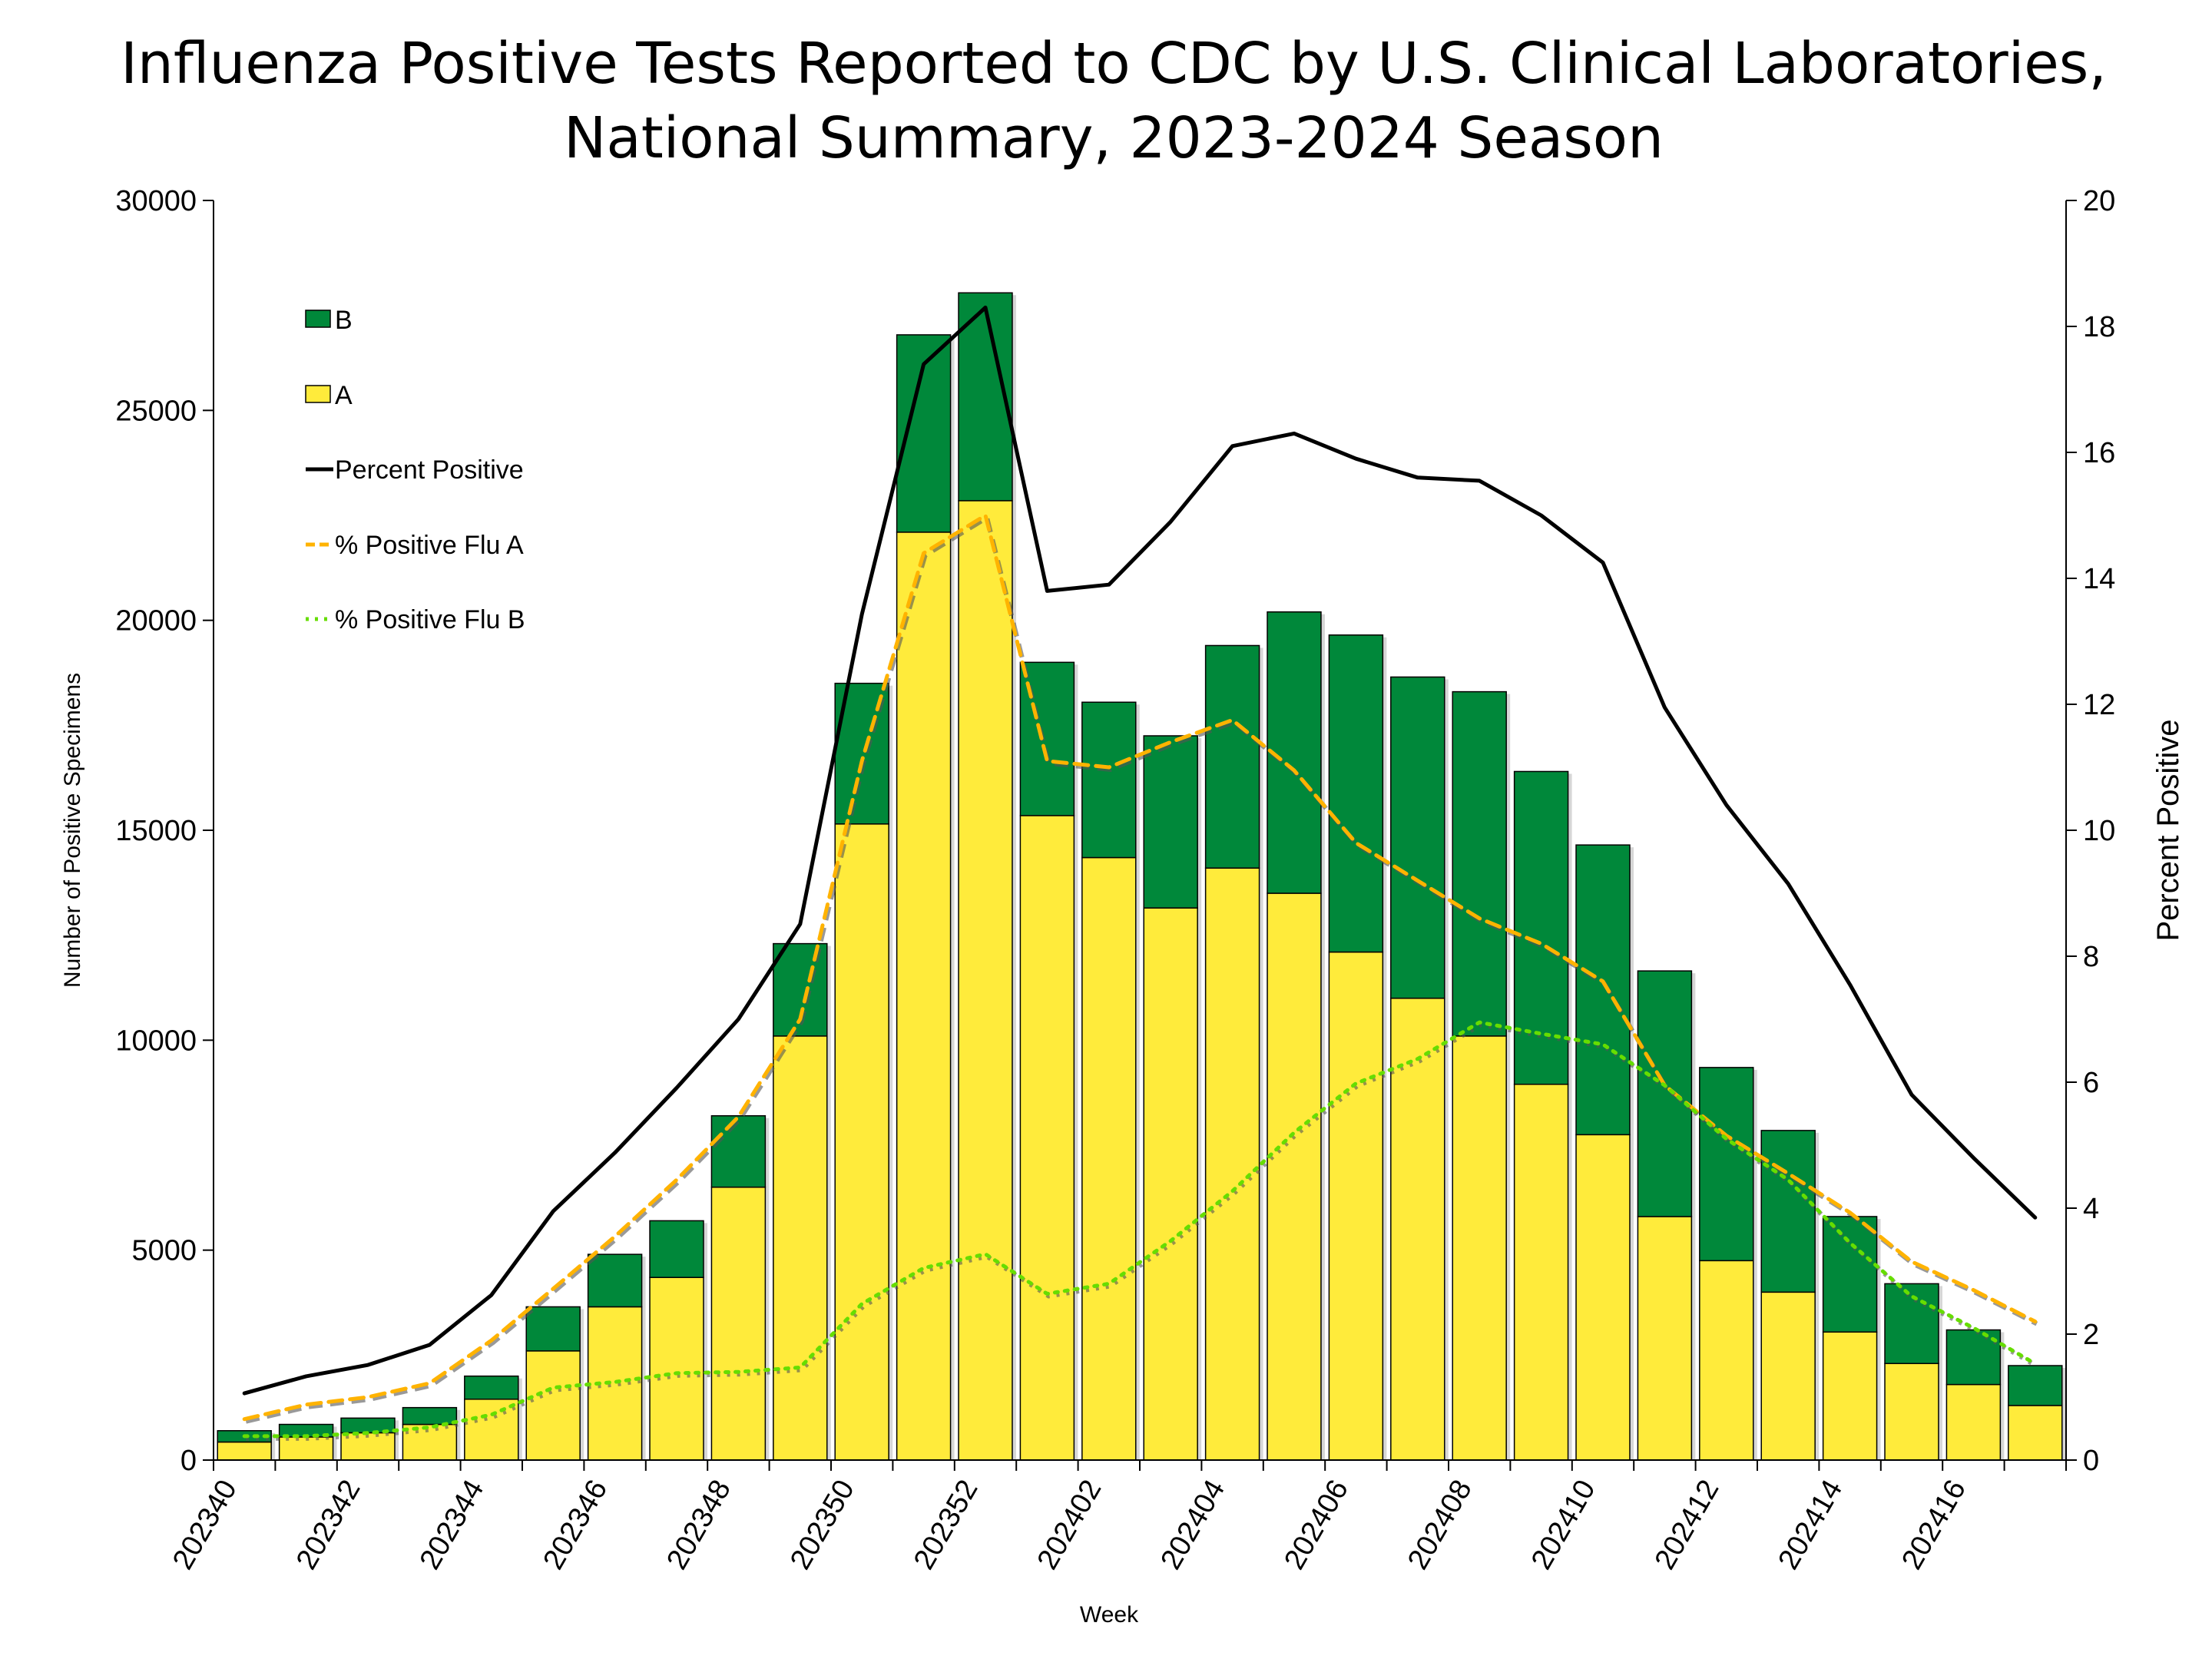  Describe the element at coordinates (156, 621) in the screenshot. I see `y-tick-label: 20000` at that location.